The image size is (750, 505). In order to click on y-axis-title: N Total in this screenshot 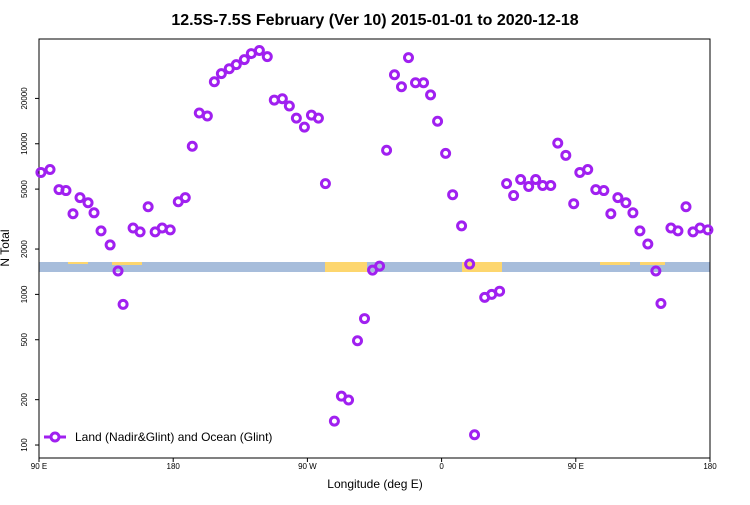, I will do `click(6, 247)`.